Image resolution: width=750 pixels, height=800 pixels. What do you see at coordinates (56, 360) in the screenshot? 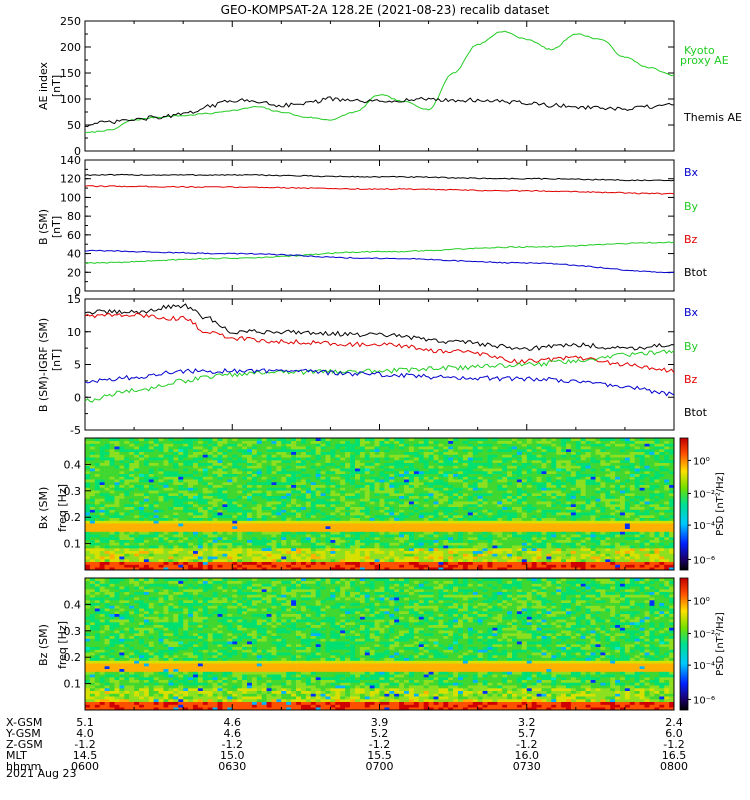
I see `db-ylabel-unit: [nT]` at bounding box center [56, 360].